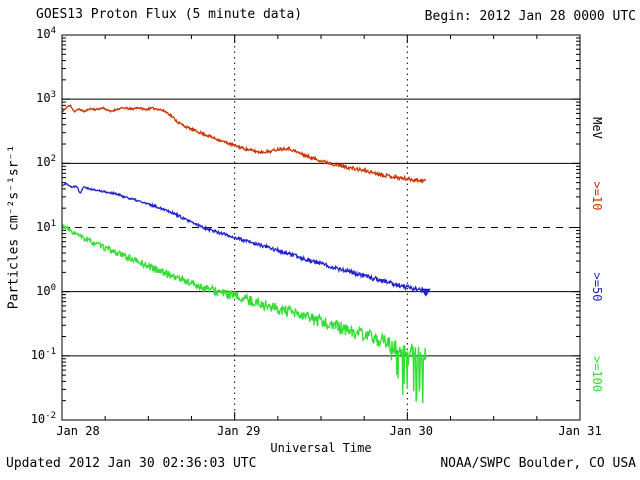 Image resolution: width=640 pixels, height=480 pixels. Describe the element at coordinates (597, 128) in the screenshot. I see `series-label-mev: MeV` at that location.